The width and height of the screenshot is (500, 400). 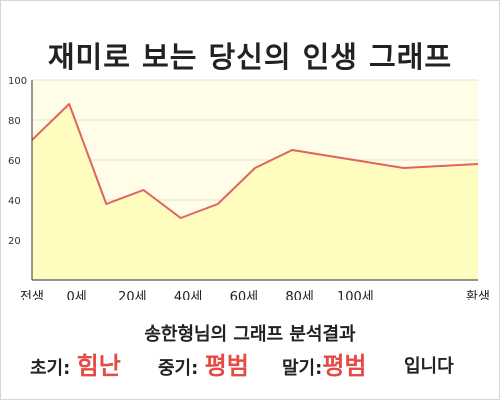 What do you see at coordinates (132, 295) in the screenshot?
I see `x-tick-label: 20세` at bounding box center [132, 295].